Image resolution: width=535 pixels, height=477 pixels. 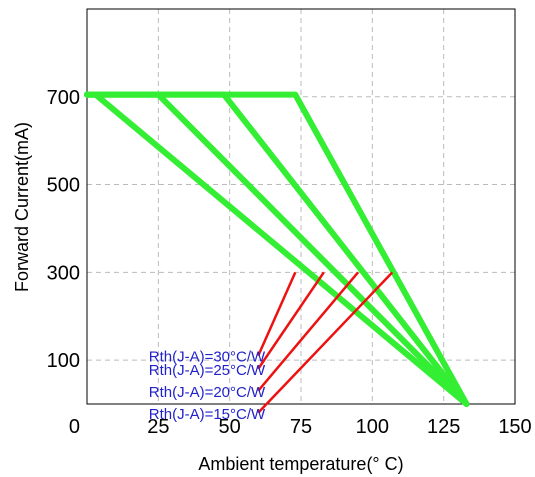 I want to click on x-tick-labels: 25 50 75 100 125 150, so click(x=339, y=427).